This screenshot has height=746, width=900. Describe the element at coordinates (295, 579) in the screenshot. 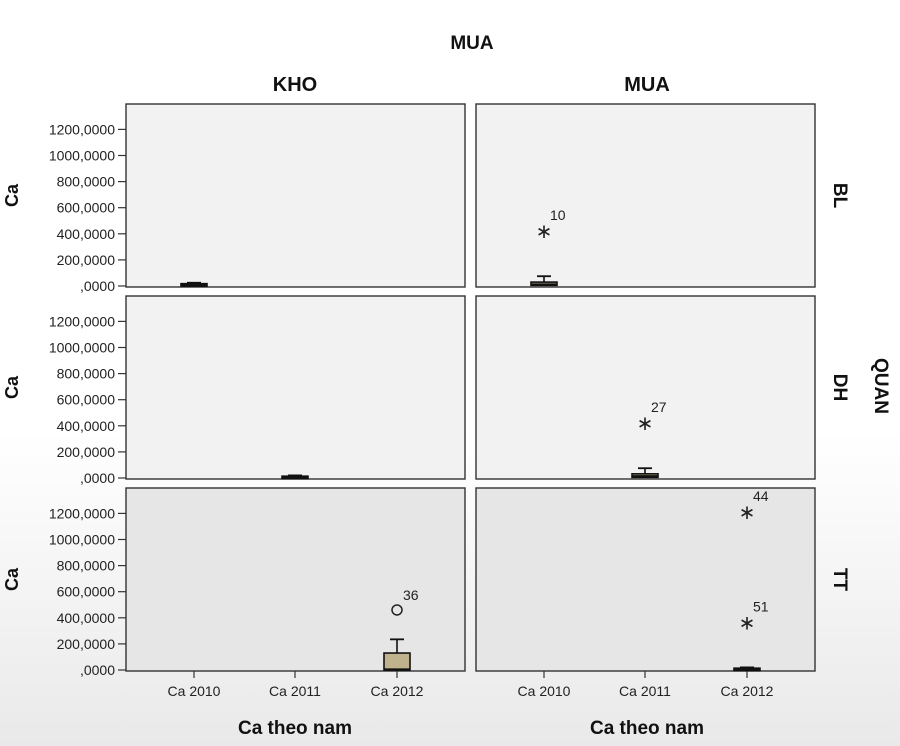

I see `panel-kho-tt` at that location.